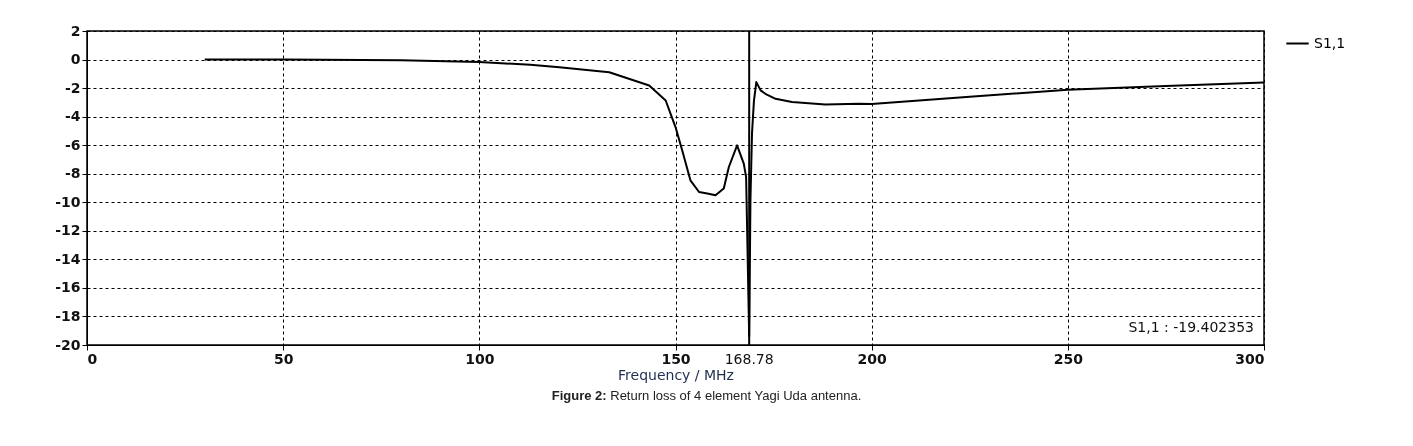 The height and width of the screenshot is (446, 1413). What do you see at coordinates (72, 173) in the screenshot?
I see `y-tick-label: -8` at bounding box center [72, 173].